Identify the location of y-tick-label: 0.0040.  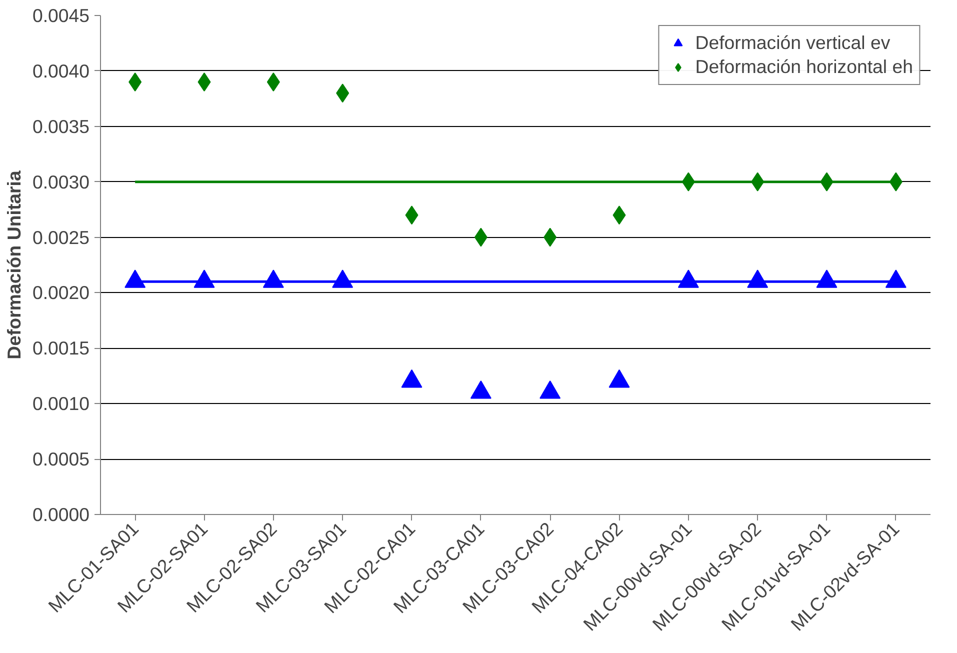
(61, 71).